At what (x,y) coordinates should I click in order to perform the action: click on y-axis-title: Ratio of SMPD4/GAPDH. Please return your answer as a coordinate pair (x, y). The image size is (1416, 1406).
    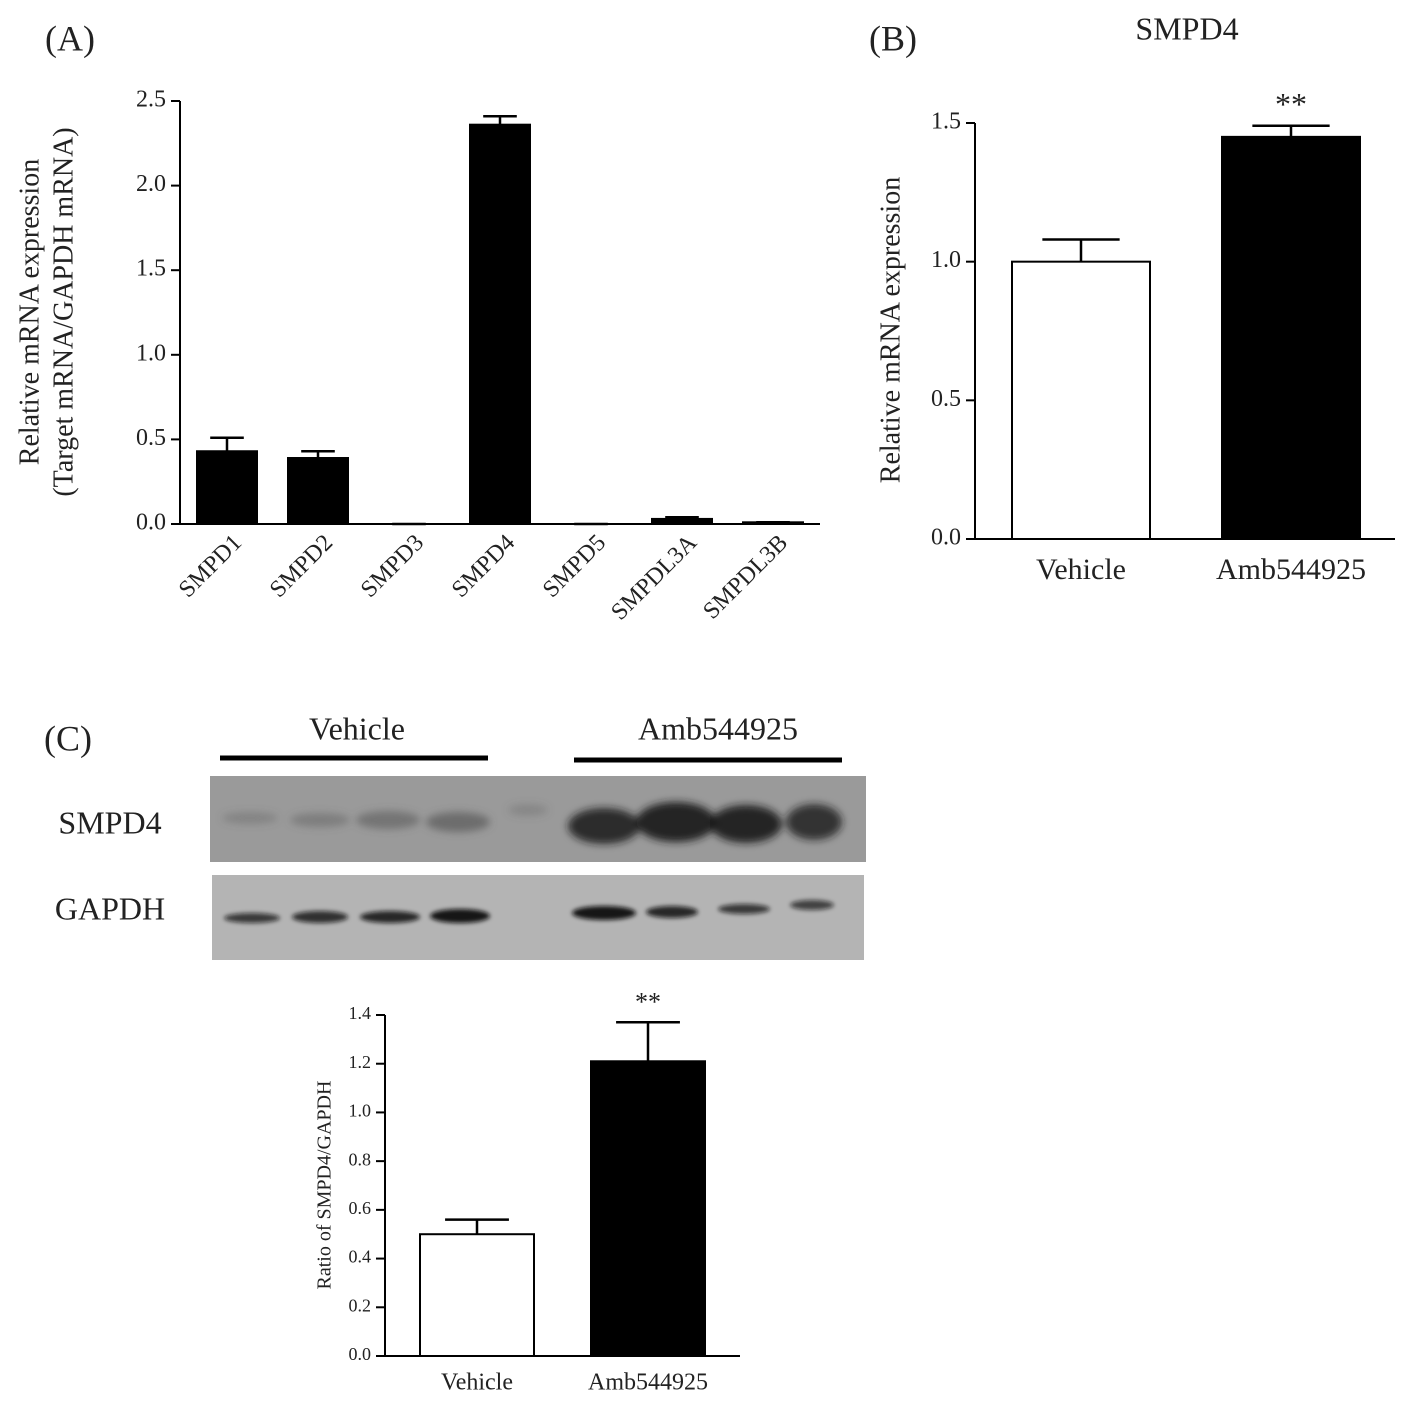
    Looking at the image, I should click on (325, 1185).